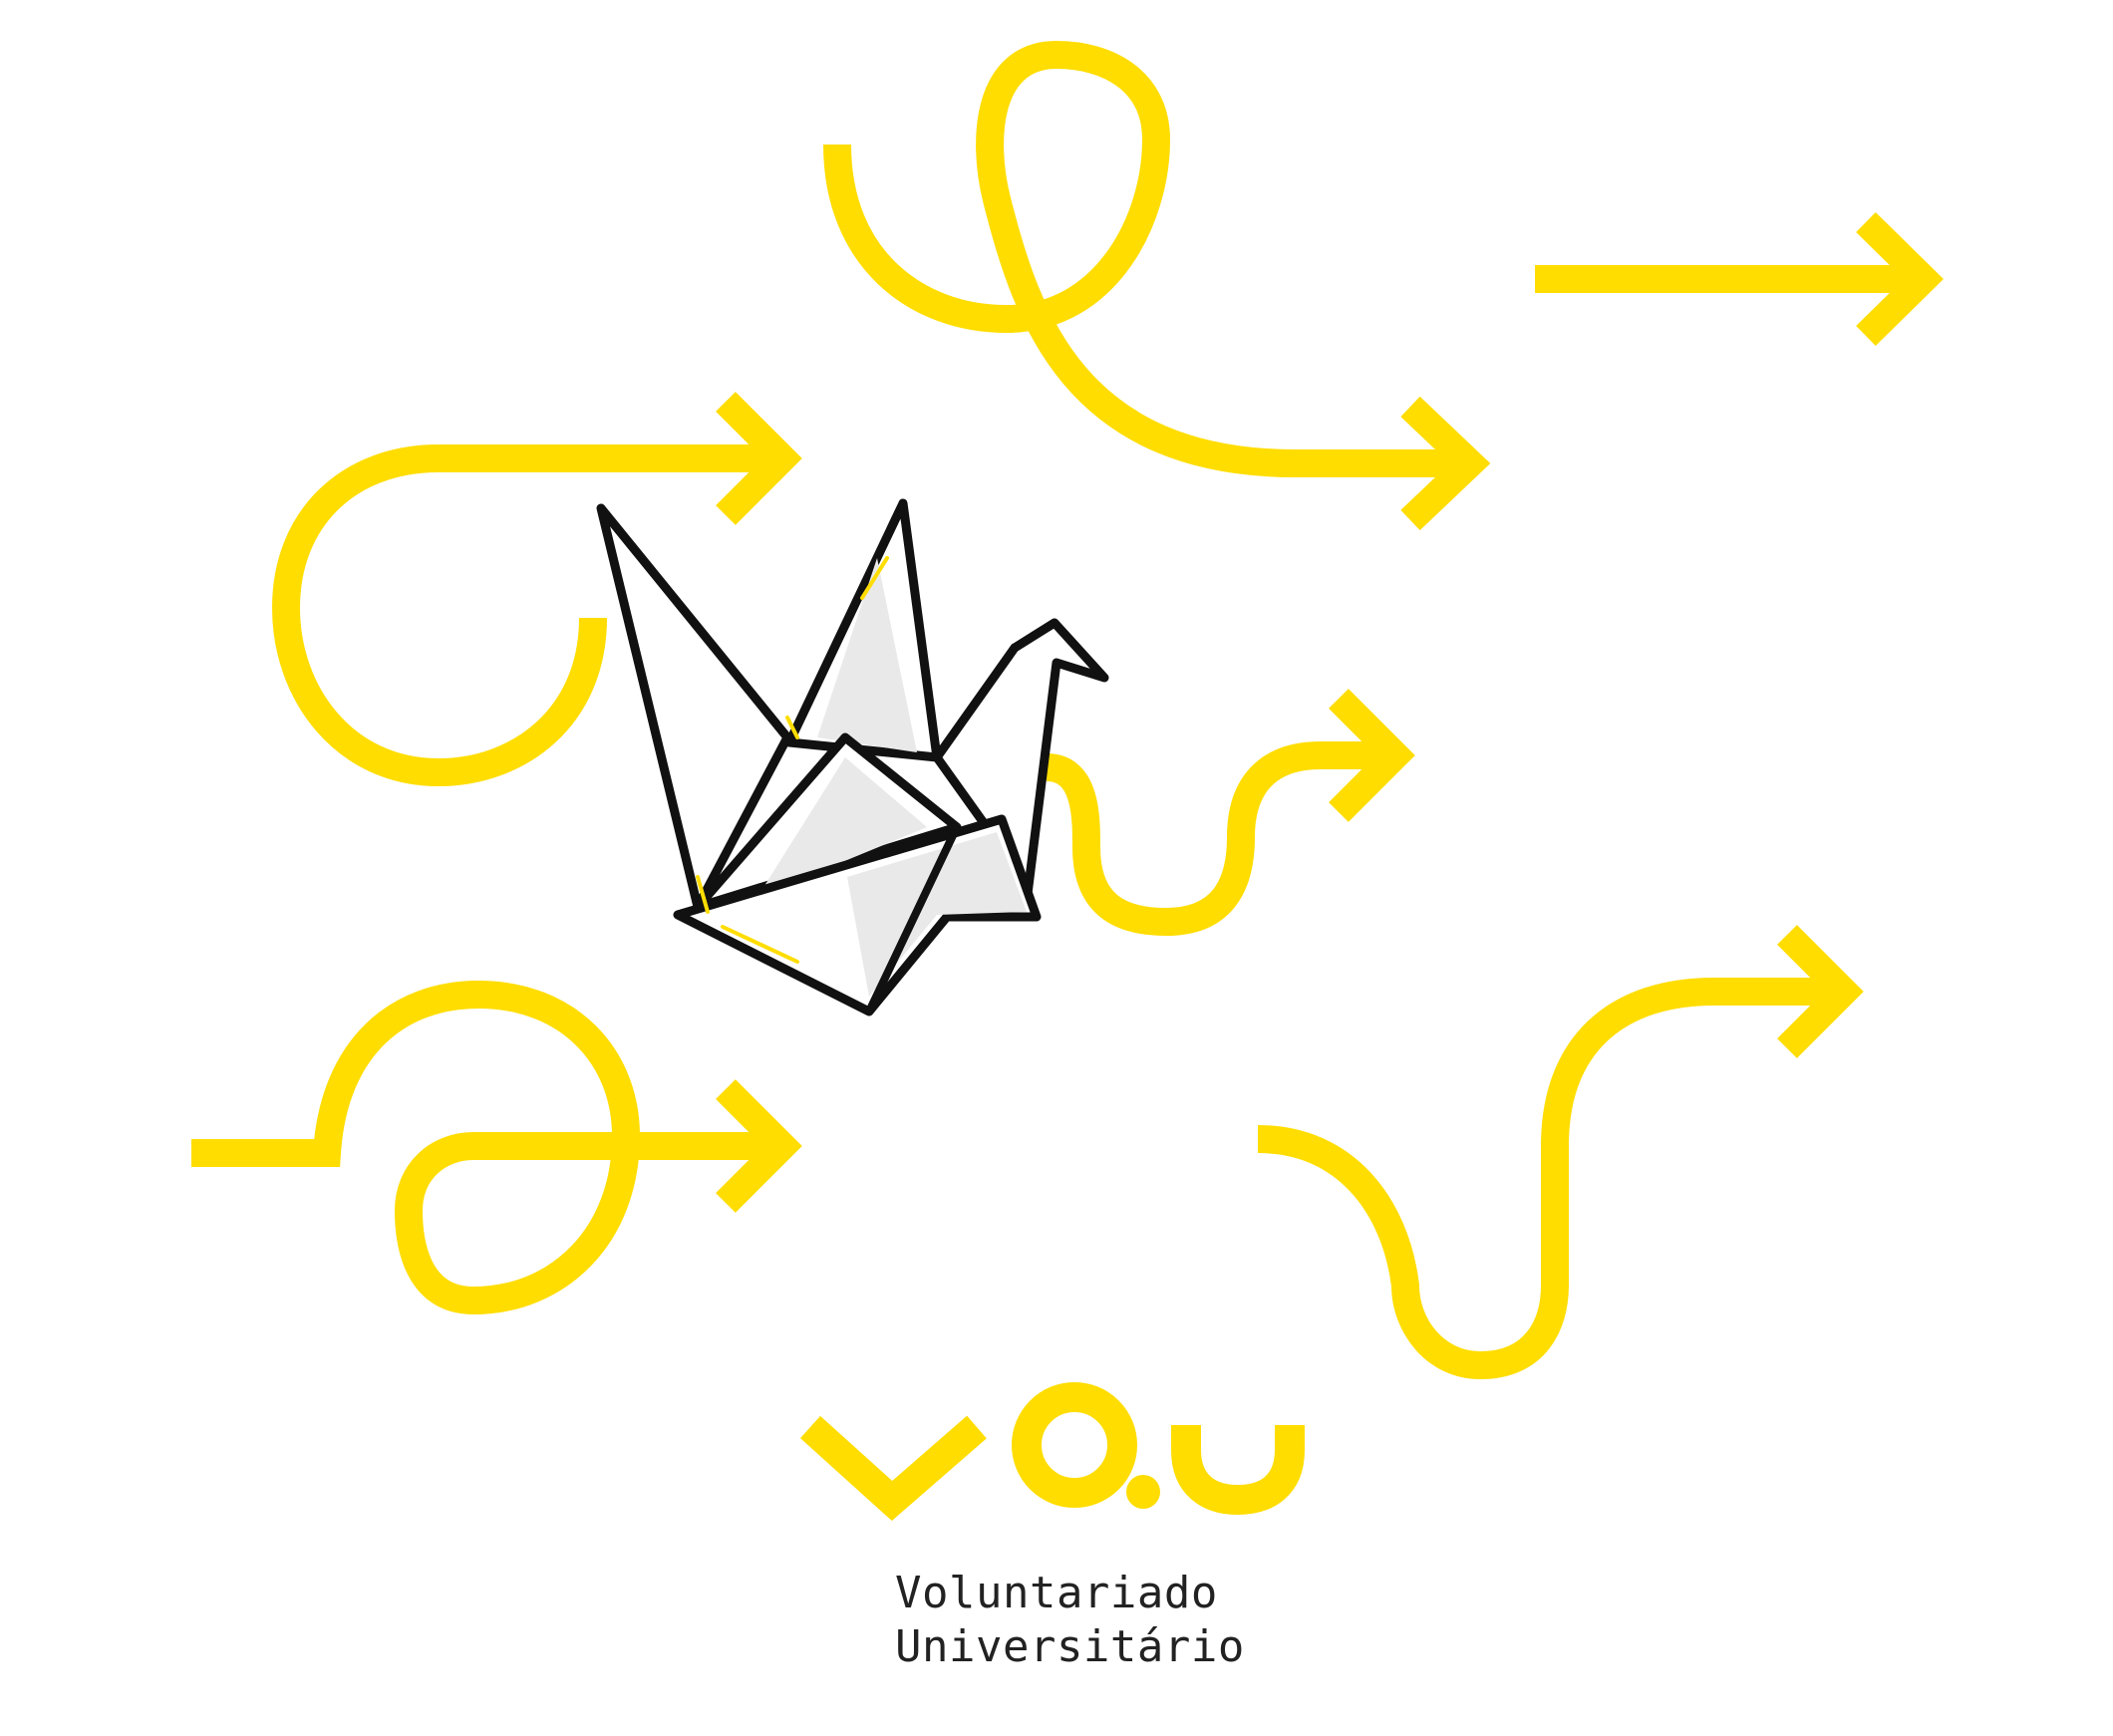 This screenshot has height=1736, width=2113. Describe the element at coordinates (1157, 285) in the screenshot. I see `loop-arrow-top-icon` at that location.